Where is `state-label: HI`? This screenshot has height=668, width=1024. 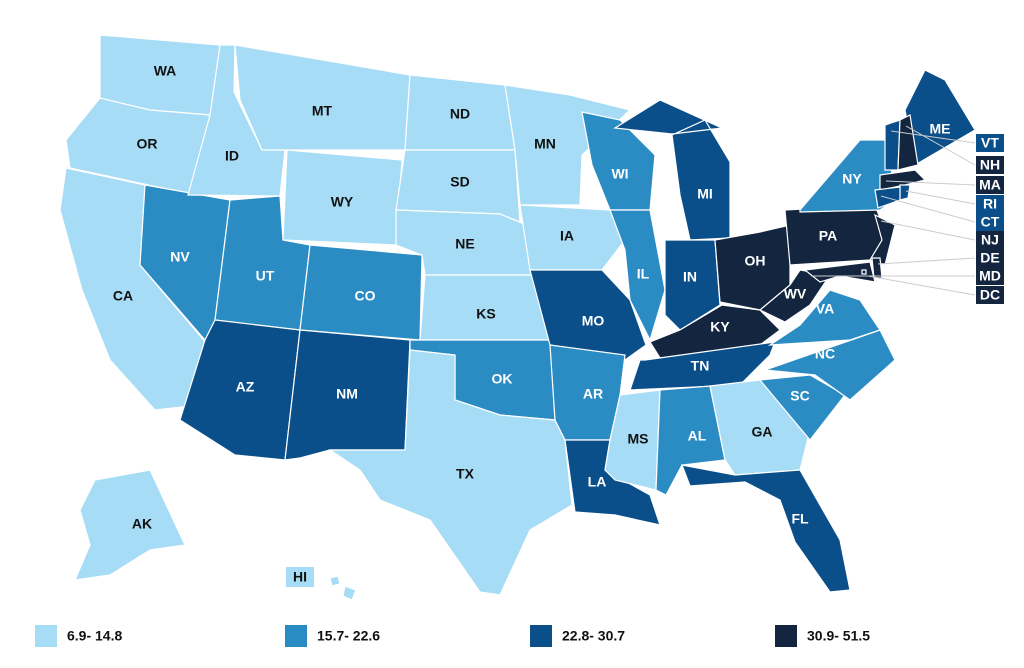 state-label: HI is located at coordinates (300, 577).